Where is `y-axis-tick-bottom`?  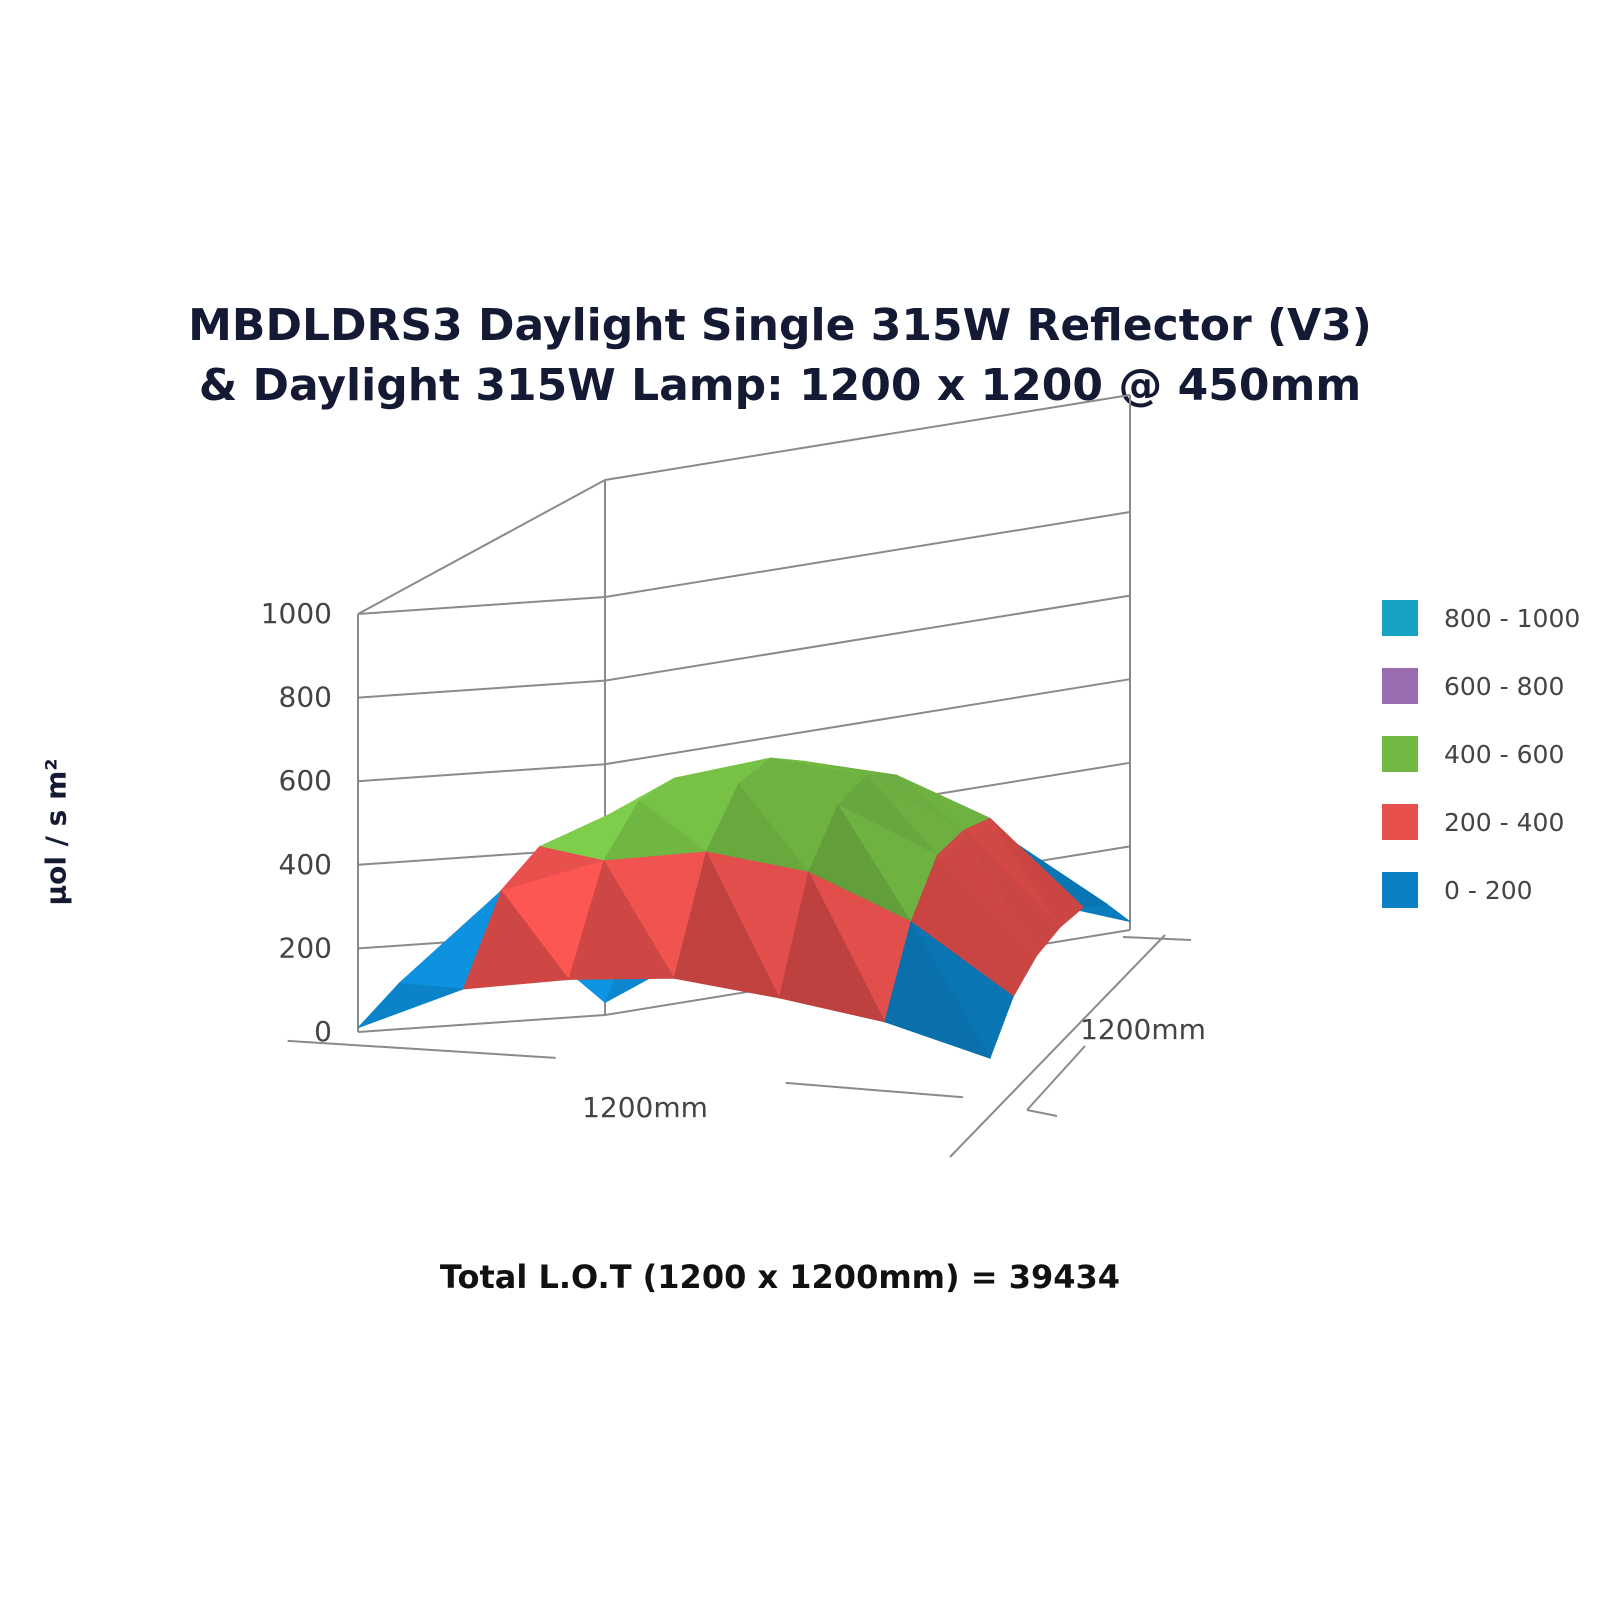
y-axis-tick-bottom is located at coordinates (1042, 1113).